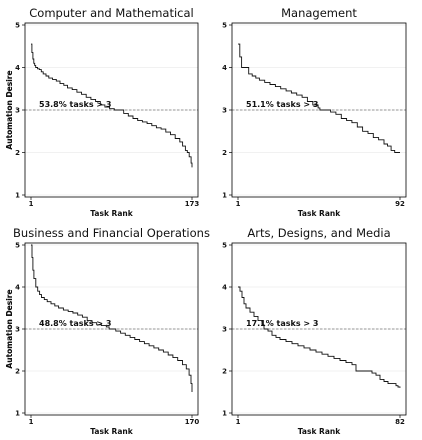  What do you see at coordinates (282, 323) in the screenshot?
I see `threshold-annotation: 17.1% tasks > 3` at bounding box center [282, 323].